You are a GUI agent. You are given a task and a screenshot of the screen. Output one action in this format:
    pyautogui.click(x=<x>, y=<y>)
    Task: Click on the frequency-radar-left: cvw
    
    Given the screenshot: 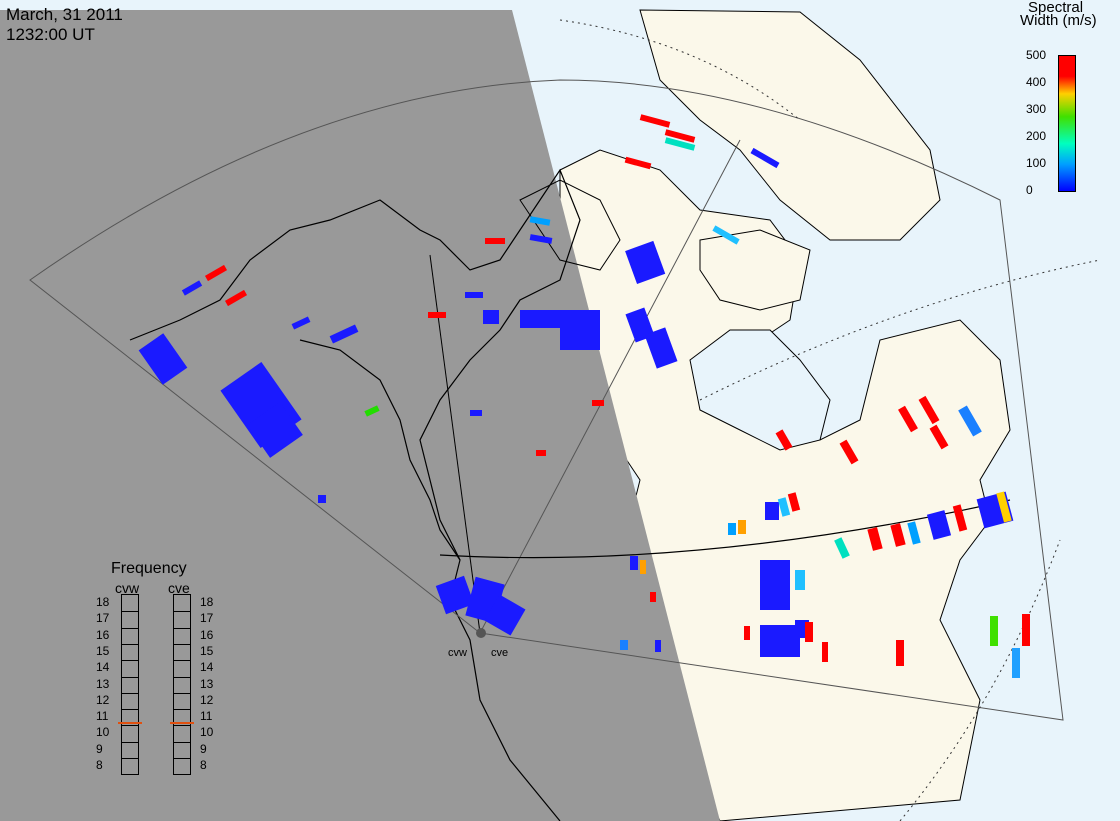 What is the action you would take?
    pyautogui.click(x=127, y=588)
    